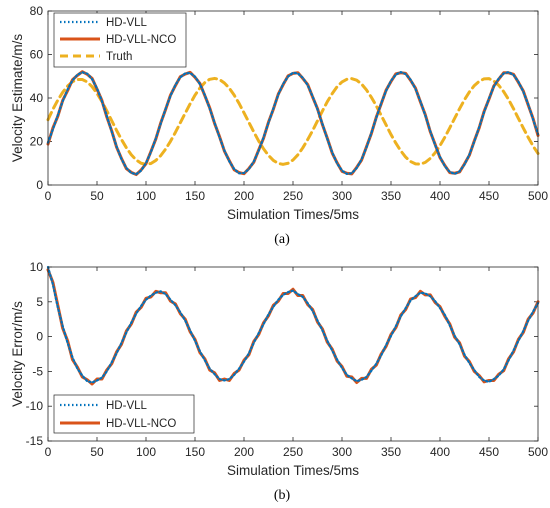  What do you see at coordinates (244, 196) in the screenshot?
I see `x-tick-label-a-4: 200` at bounding box center [244, 196].